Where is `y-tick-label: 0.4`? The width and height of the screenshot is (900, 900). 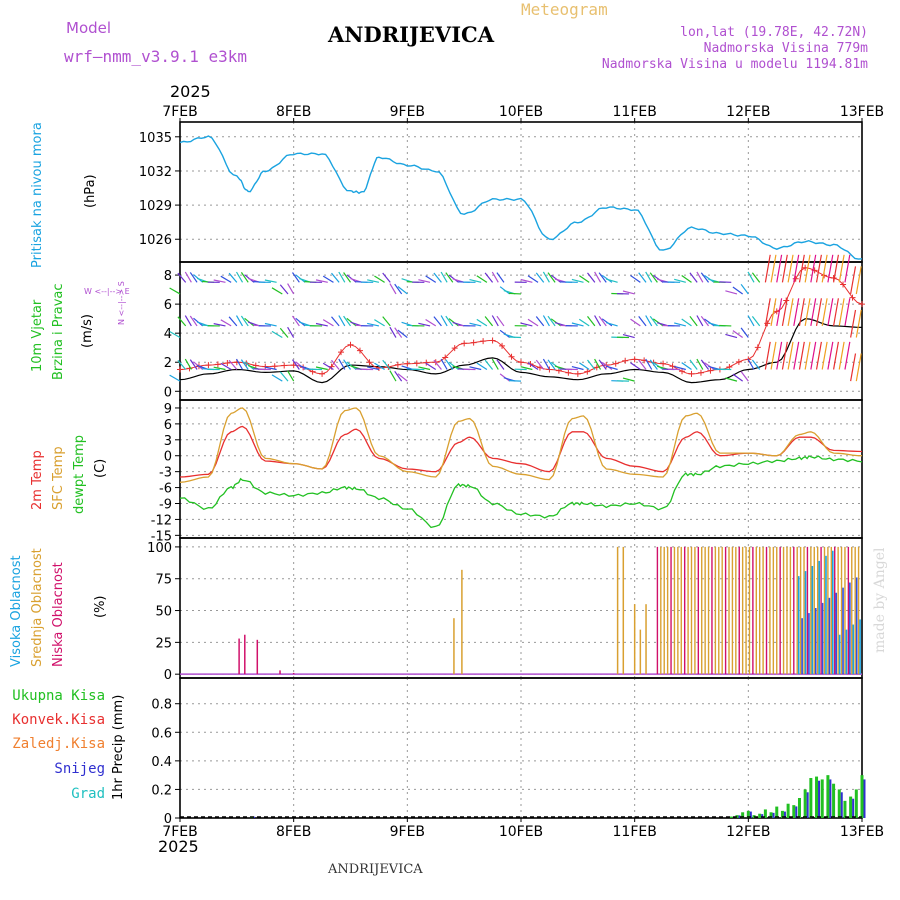 y-tick-label: 0.4 is located at coordinates (161, 762).